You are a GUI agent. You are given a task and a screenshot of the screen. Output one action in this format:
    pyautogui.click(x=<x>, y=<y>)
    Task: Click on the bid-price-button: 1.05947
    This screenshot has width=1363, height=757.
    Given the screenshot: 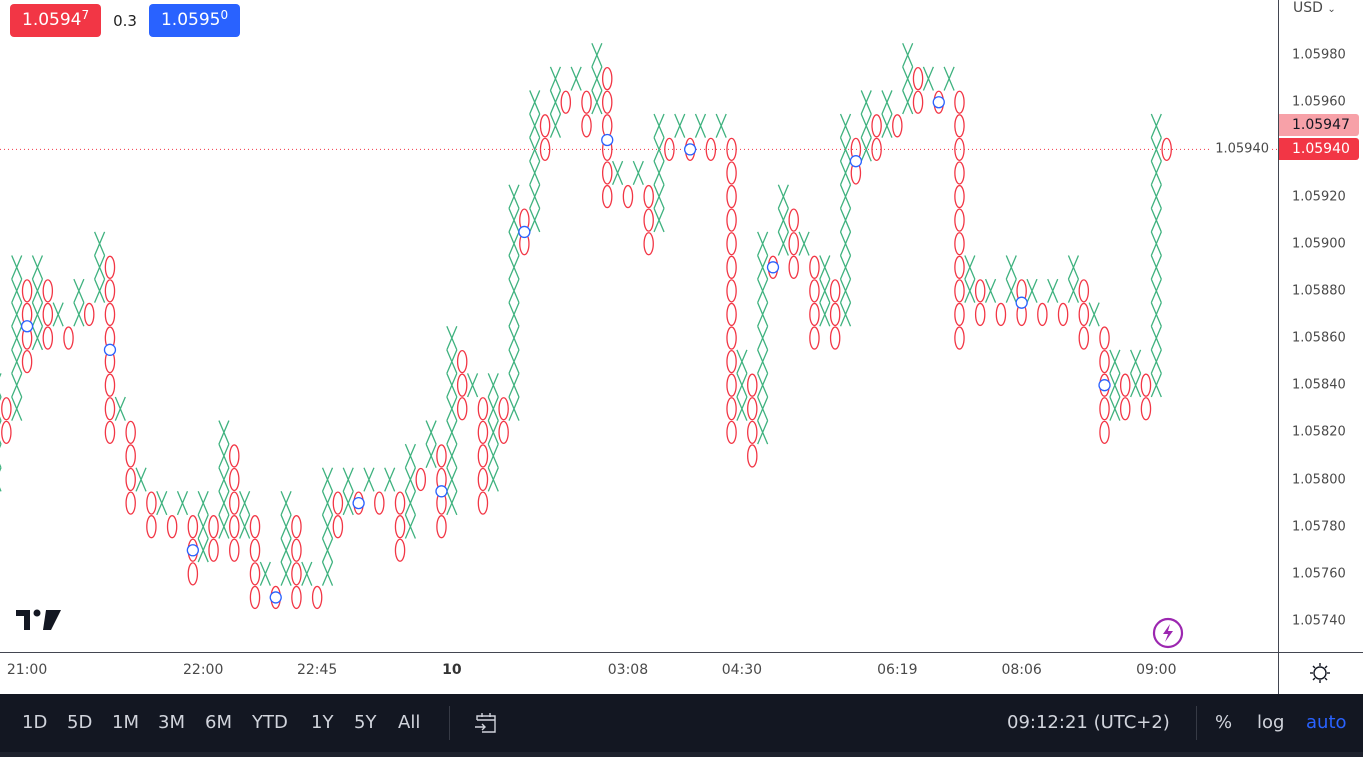 What is the action you would take?
    pyautogui.click(x=56, y=20)
    